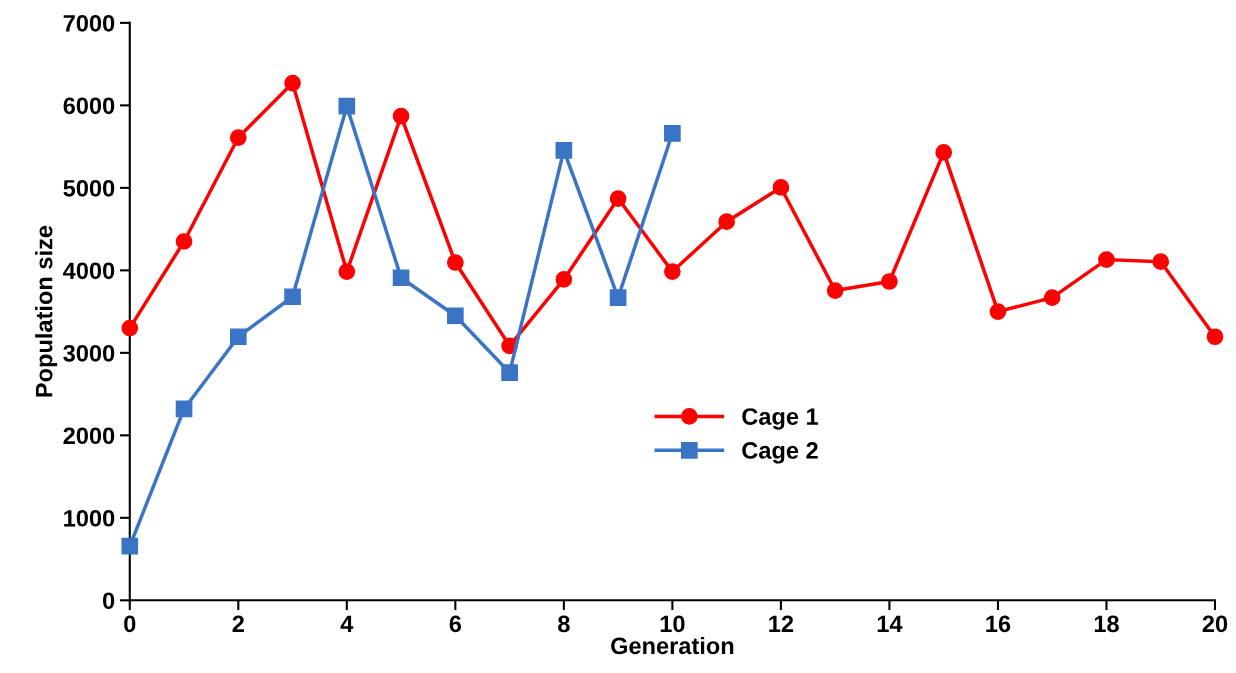 The width and height of the screenshot is (1236, 673). Describe the element at coordinates (89, 353) in the screenshot. I see `y-tick-label: 3000` at that location.